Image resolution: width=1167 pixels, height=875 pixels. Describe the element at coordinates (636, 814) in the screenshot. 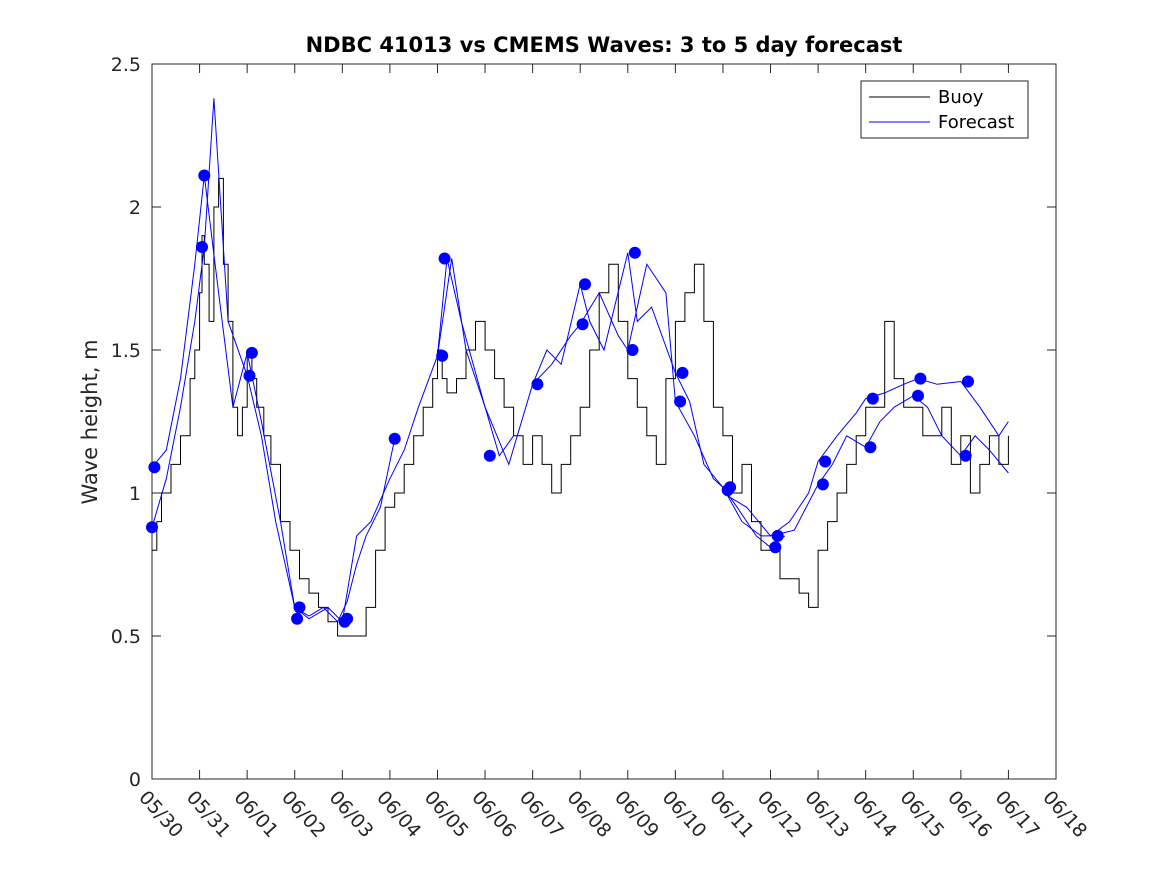

I see `x-tick-label: 06/09` at that location.